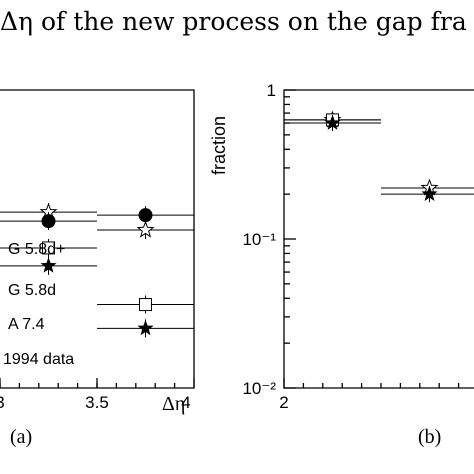 This screenshot has height=474, width=474. I want to click on y-tick-label: 10⁻¹, so click(259, 239).